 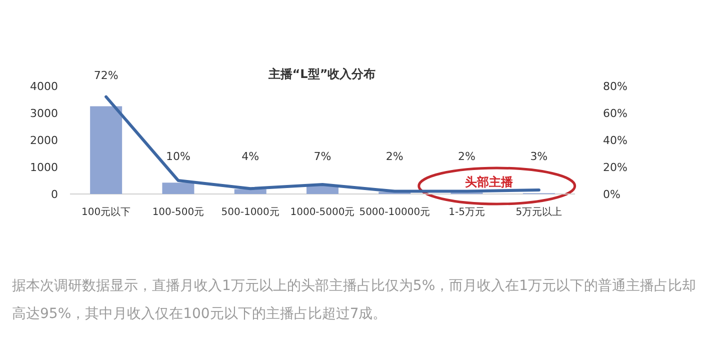 What do you see at coordinates (178, 156) in the screenshot?
I see `data-label: 10%` at bounding box center [178, 156].